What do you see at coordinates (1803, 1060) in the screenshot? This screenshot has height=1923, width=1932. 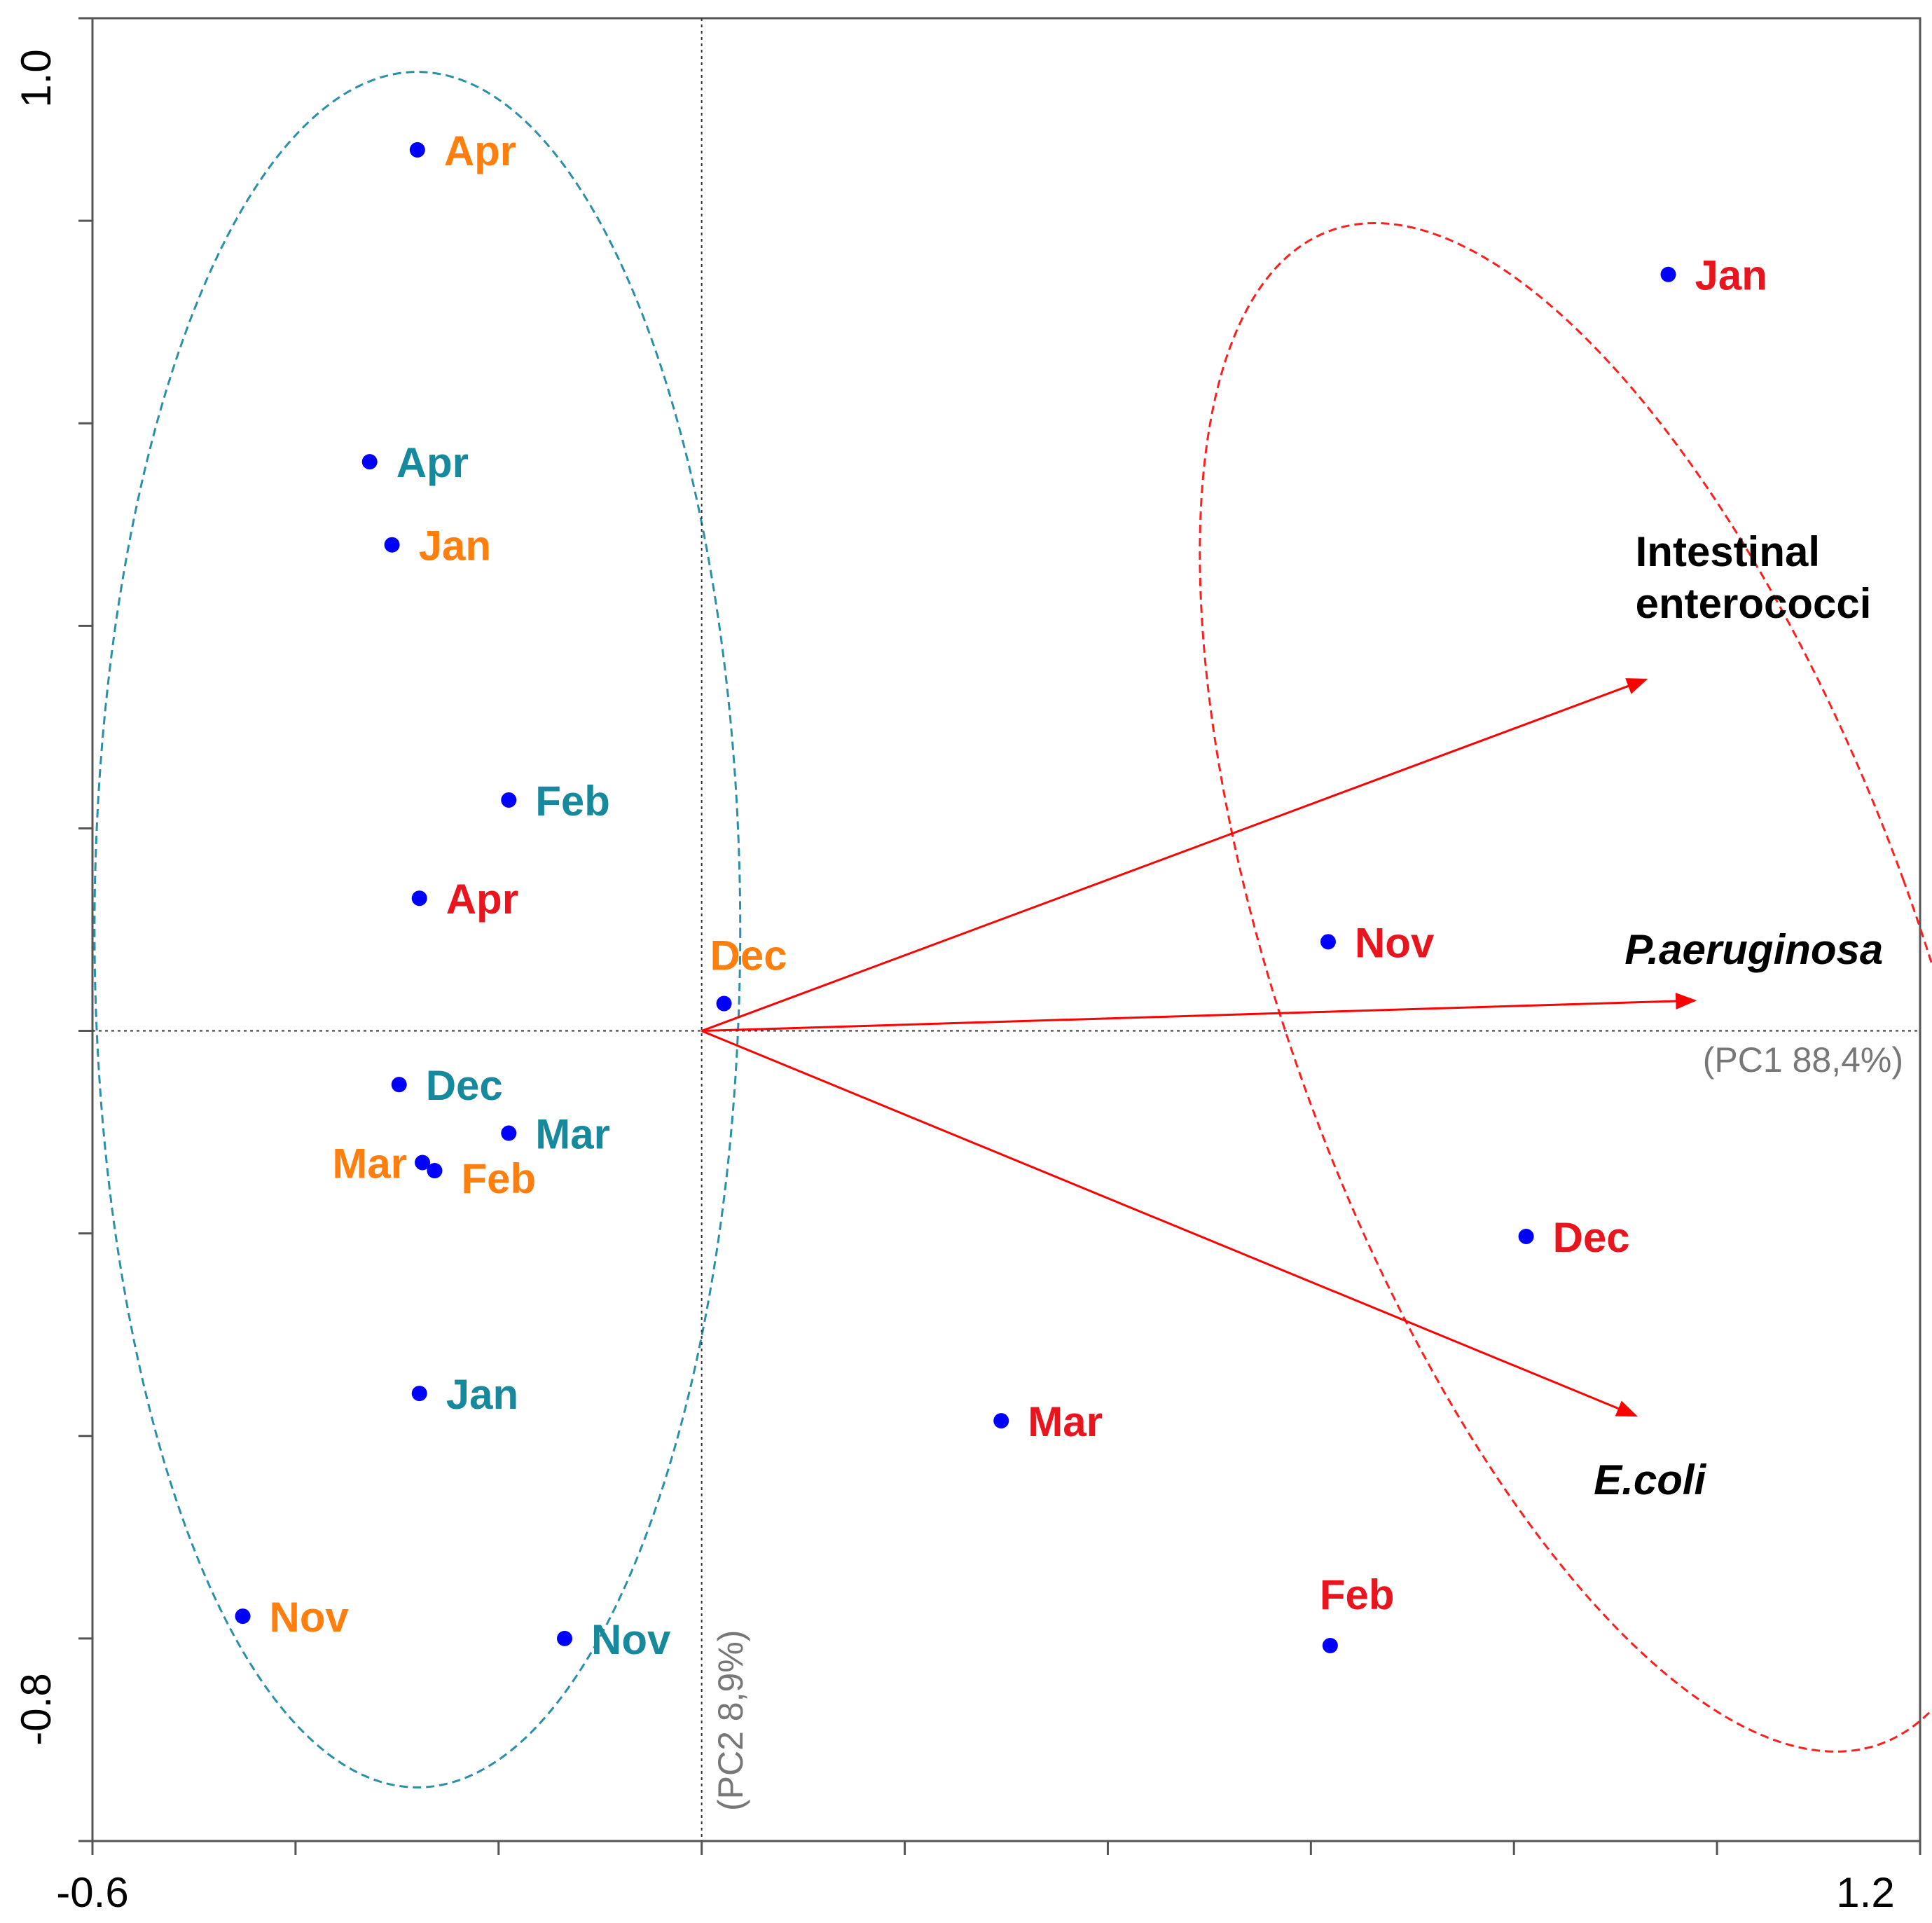 I see `x-axis-title: (PC1 88,4%)` at bounding box center [1803, 1060].